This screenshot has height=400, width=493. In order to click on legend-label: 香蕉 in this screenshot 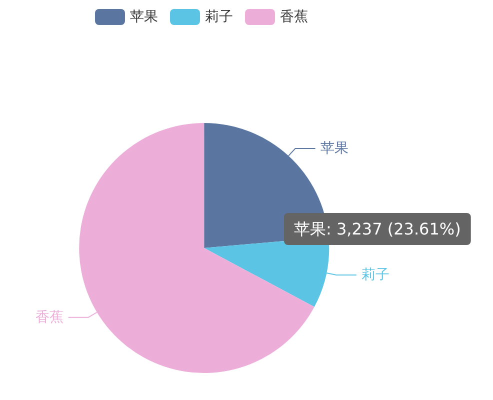, I will do `click(294, 17)`.